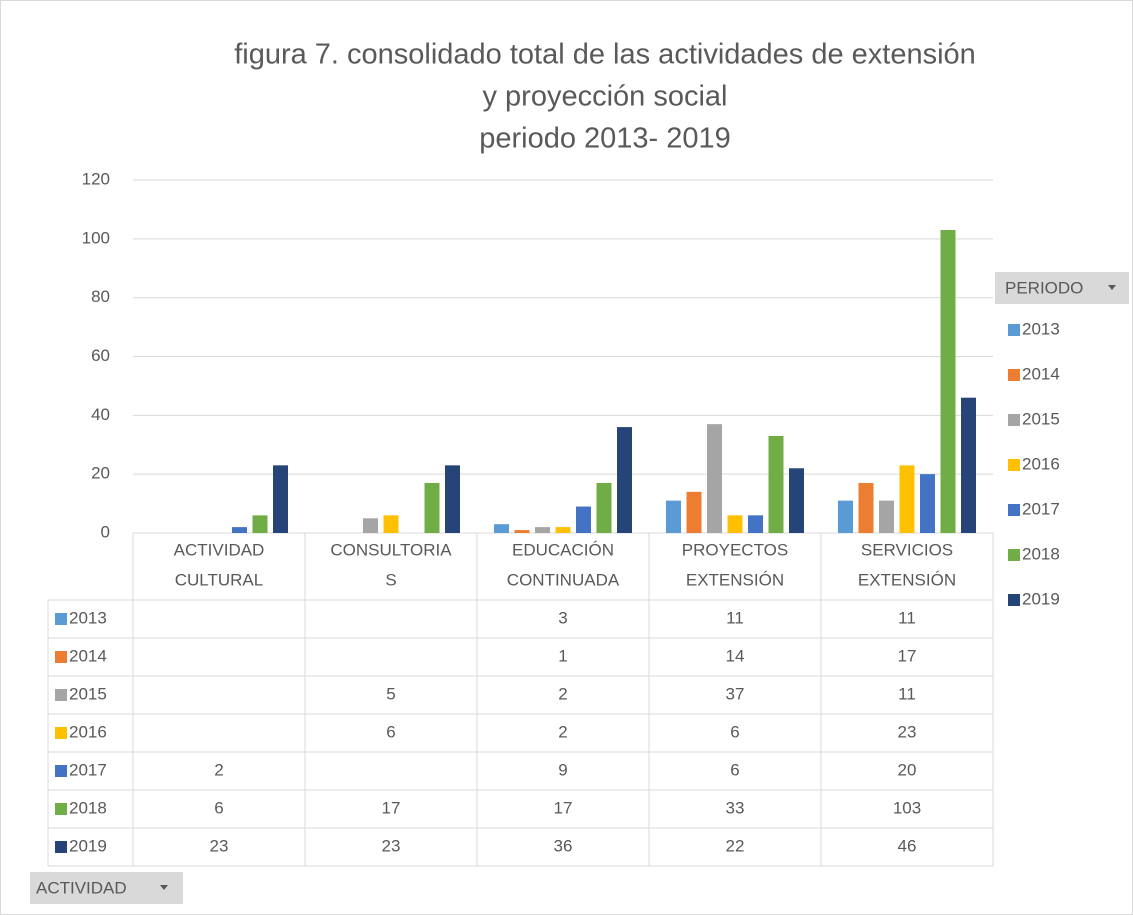 The image size is (1133, 915). Describe the element at coordinates (907, 807) in the screenshot. I see `table-cell: 103` at that location.